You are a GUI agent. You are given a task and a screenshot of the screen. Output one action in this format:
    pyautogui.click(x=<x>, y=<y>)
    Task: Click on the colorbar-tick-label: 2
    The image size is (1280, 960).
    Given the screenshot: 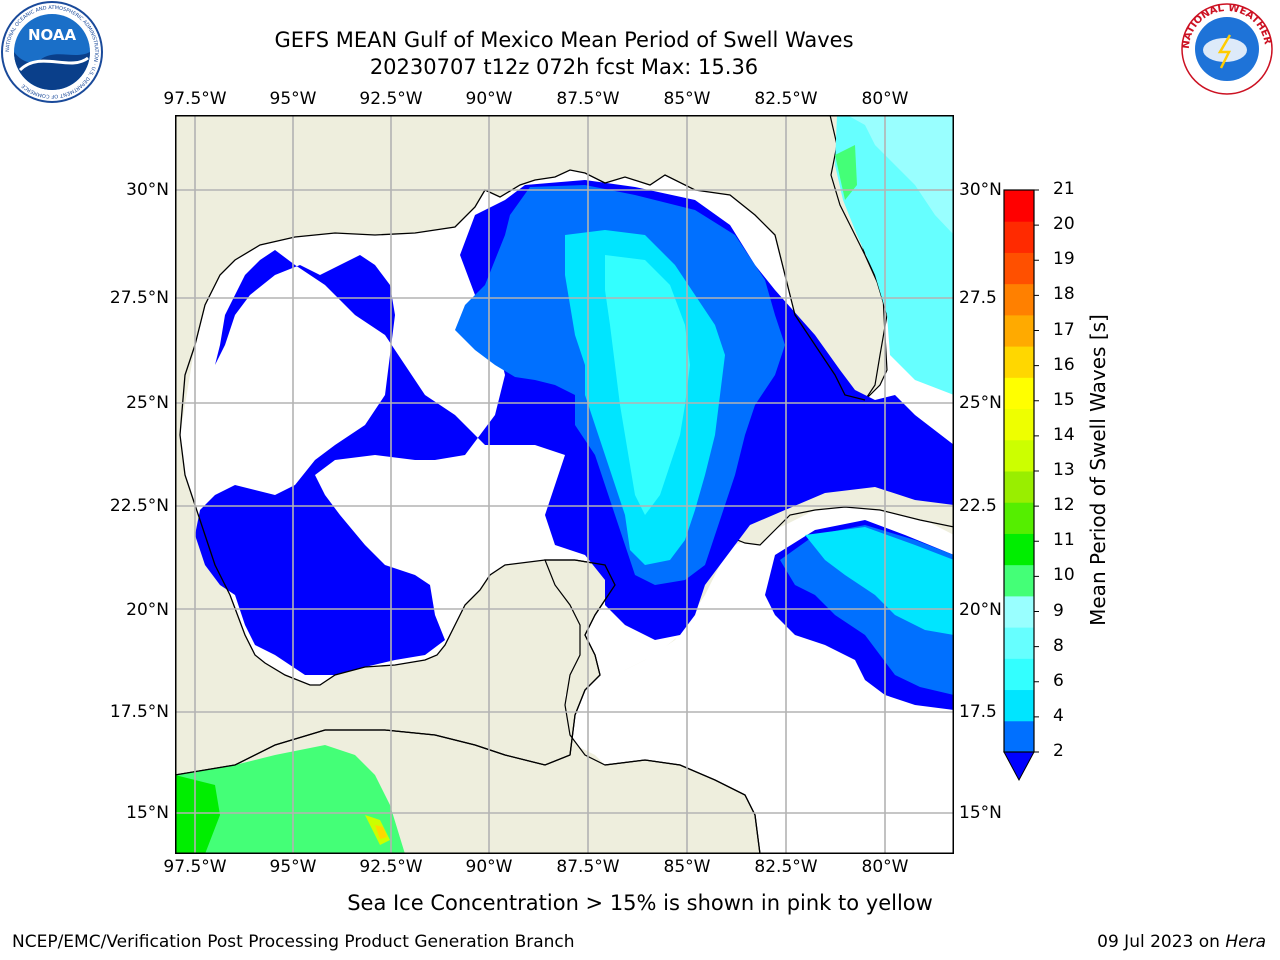 What is the action you would take?
    pyautogui.click(x=1058, y=751)
    